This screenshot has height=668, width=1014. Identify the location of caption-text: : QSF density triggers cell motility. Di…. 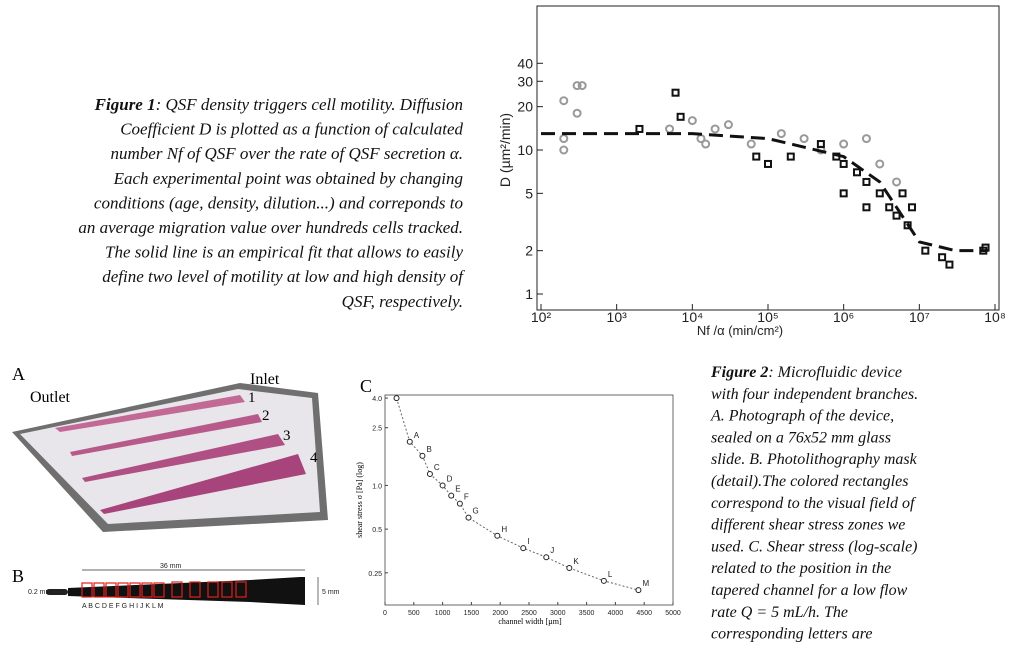
(309, 104).